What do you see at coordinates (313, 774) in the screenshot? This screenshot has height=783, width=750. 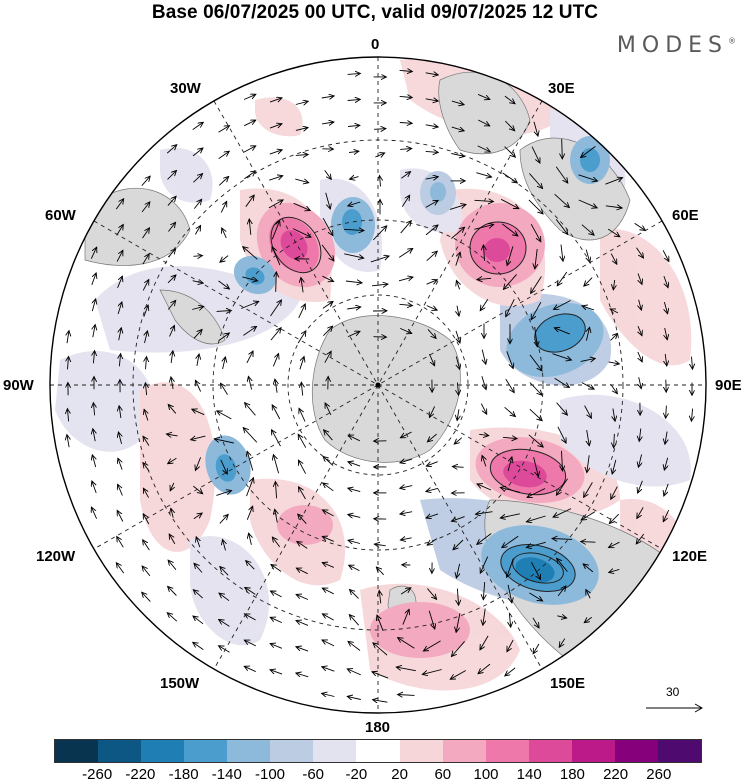 I see `colorbar-tick-label: -60` at bounding box center [313, 774].